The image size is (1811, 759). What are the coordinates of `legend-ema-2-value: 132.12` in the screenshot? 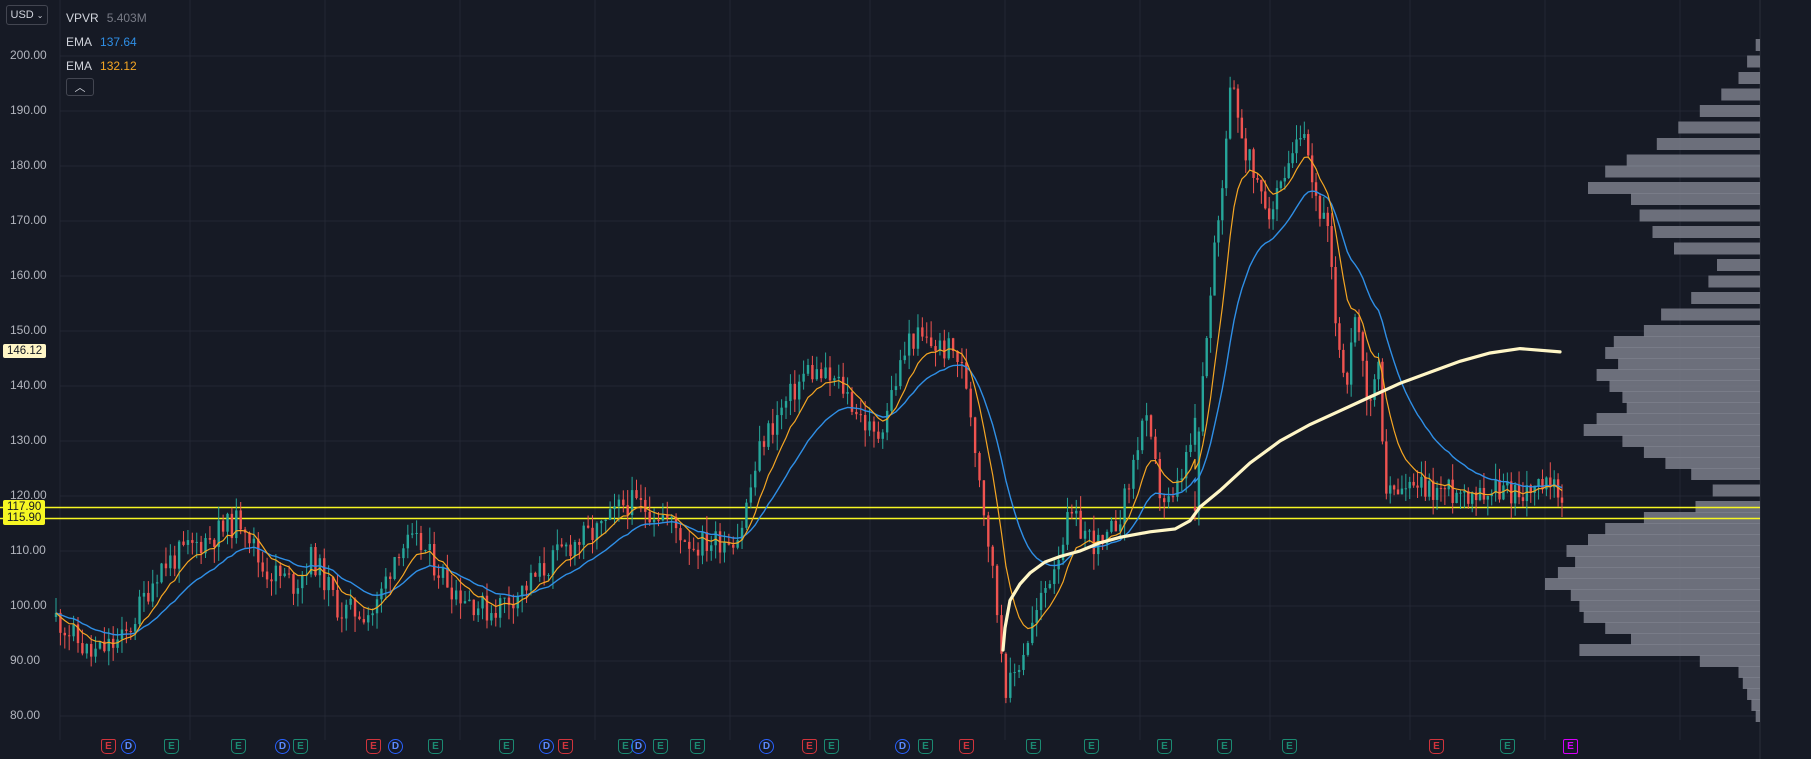 It's located at (118, 66).